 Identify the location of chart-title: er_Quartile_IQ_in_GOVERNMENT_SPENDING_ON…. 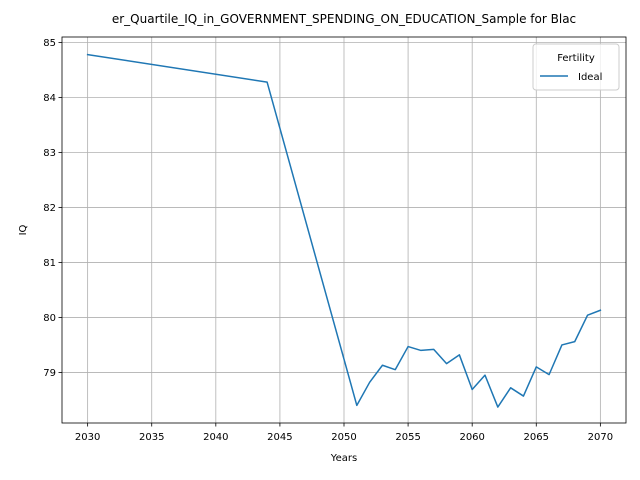
(344, 19).